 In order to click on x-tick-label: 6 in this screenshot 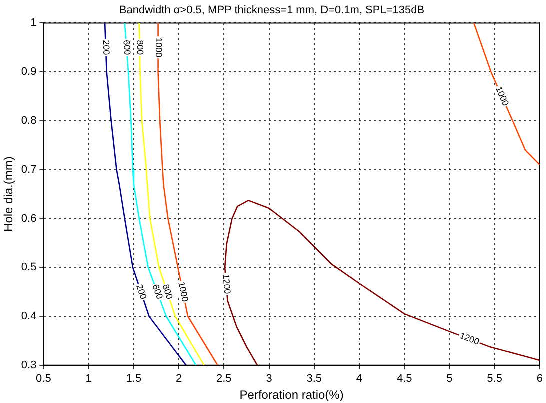, I will do `click(540, 379)`.